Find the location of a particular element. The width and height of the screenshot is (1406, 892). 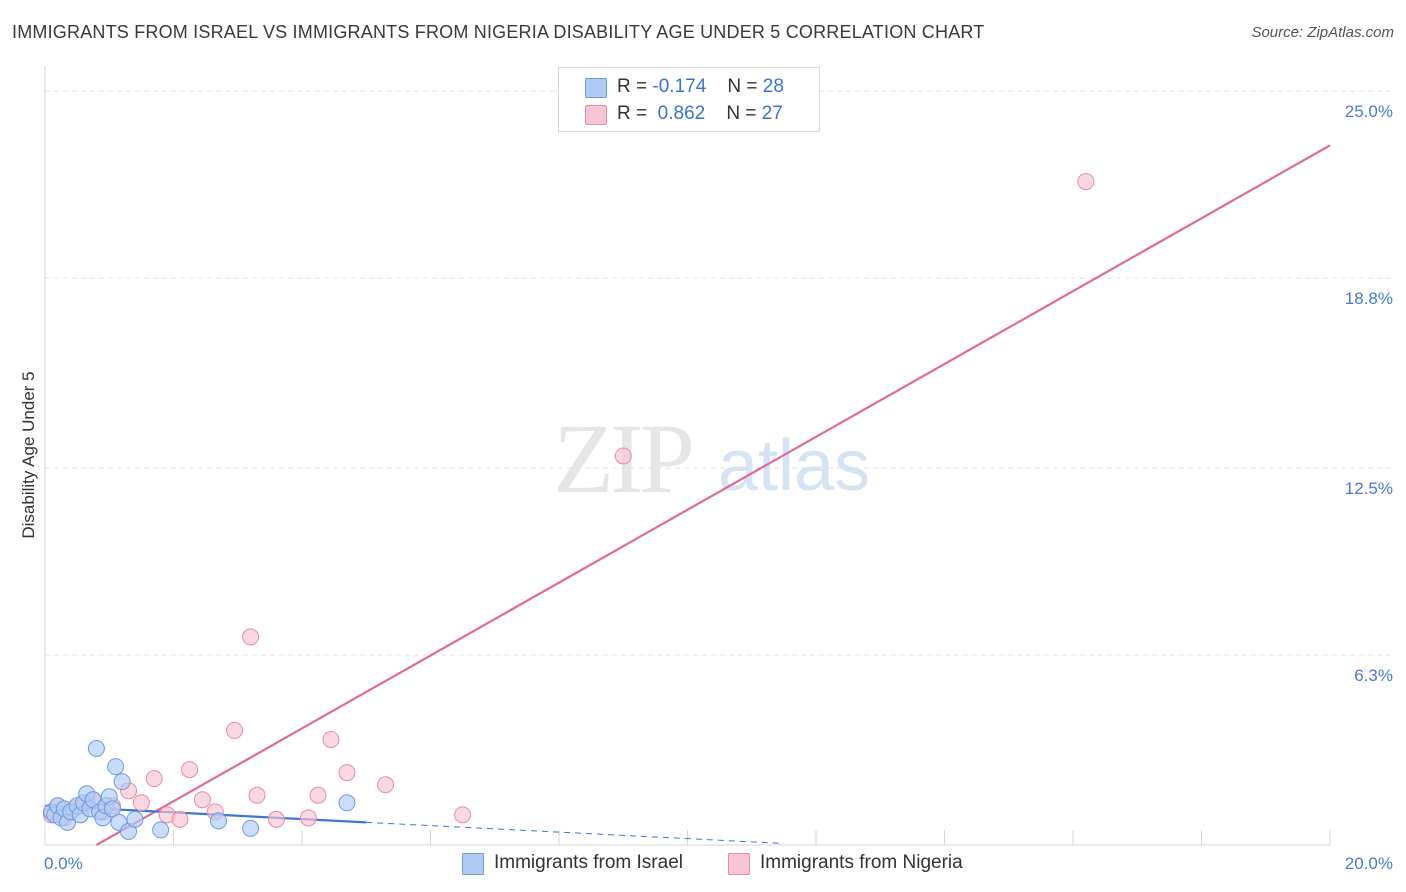

legend-nigeria-swatch is located at coordinates (739, 864).